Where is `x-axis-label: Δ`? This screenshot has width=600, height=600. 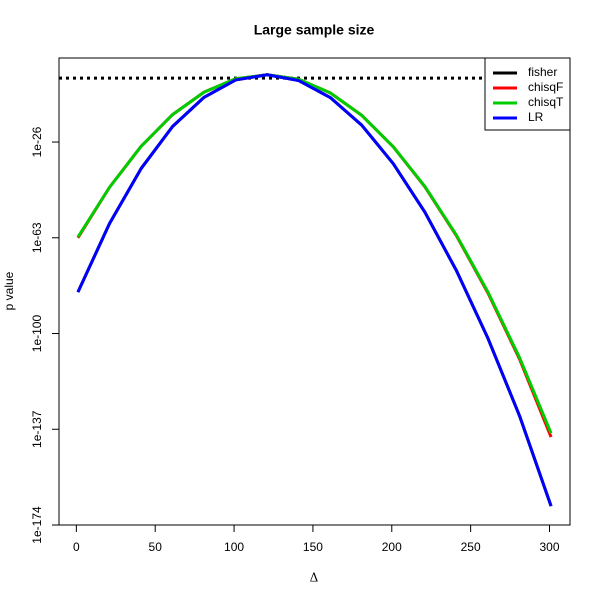 x-axis-label: Δ is located at coordinates (314, 578).